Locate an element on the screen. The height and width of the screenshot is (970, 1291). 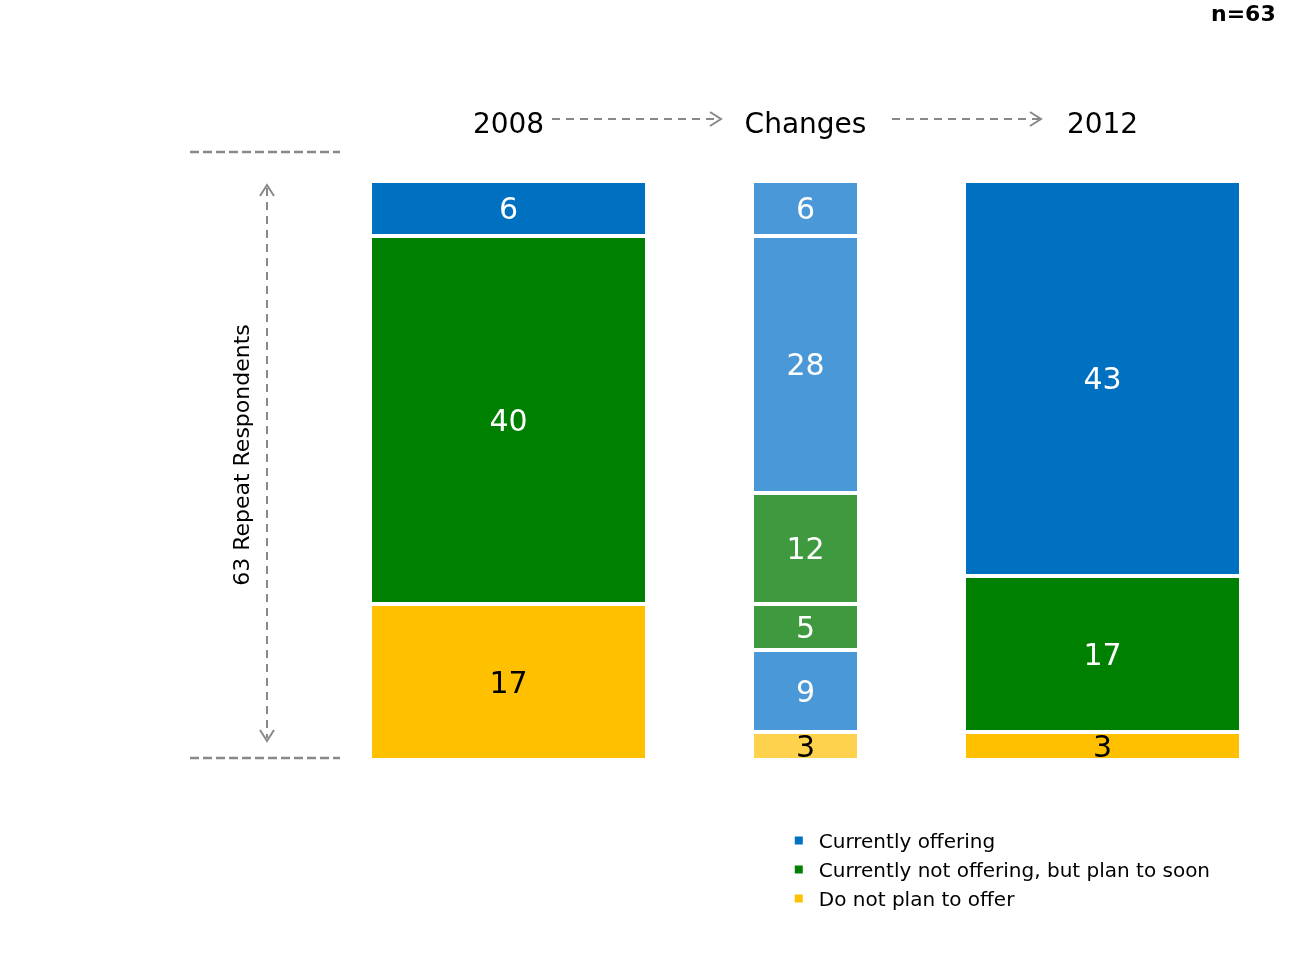
data-label: 40 is located at coordinates (508, 420).